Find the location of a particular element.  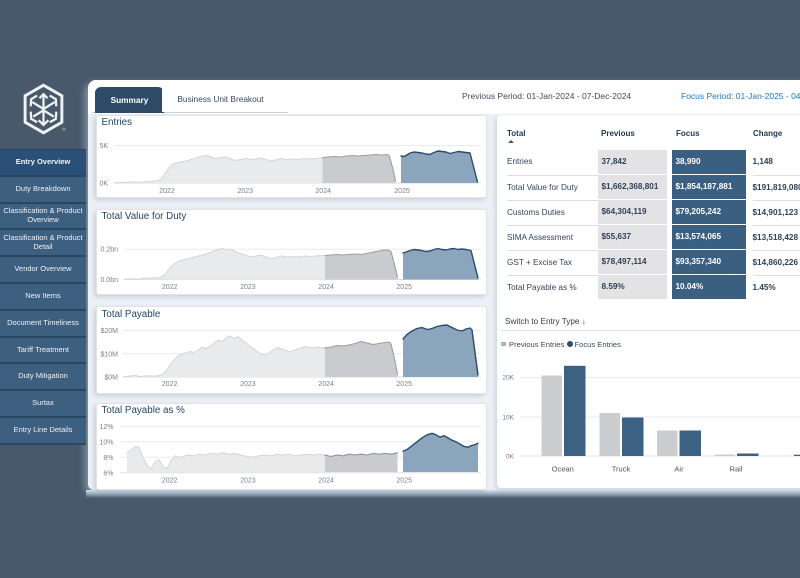

svg-text: Rail is located at coordinates (736, 469).